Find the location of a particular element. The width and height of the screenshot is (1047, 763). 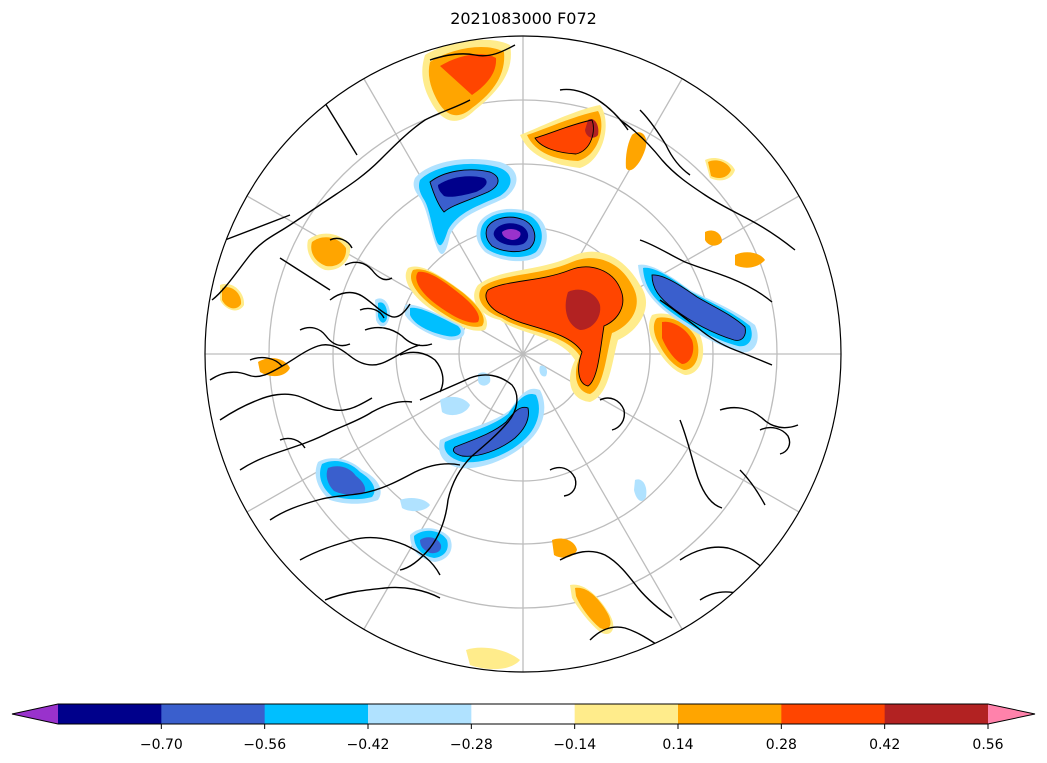

colorbar-tick-label: −0.42 is located at coordinates (368, 745).